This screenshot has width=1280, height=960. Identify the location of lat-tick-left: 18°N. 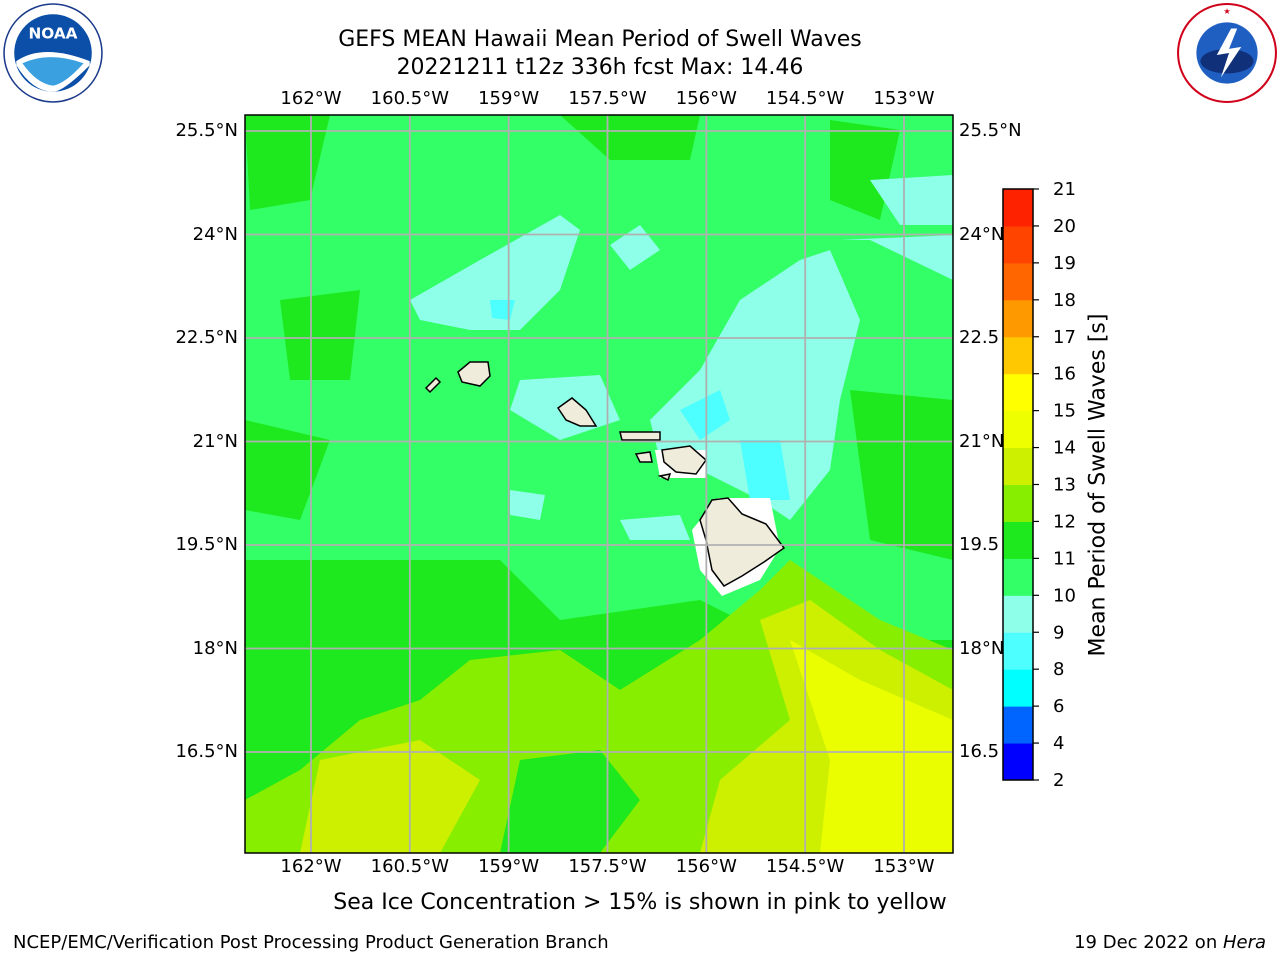
(215, 648).